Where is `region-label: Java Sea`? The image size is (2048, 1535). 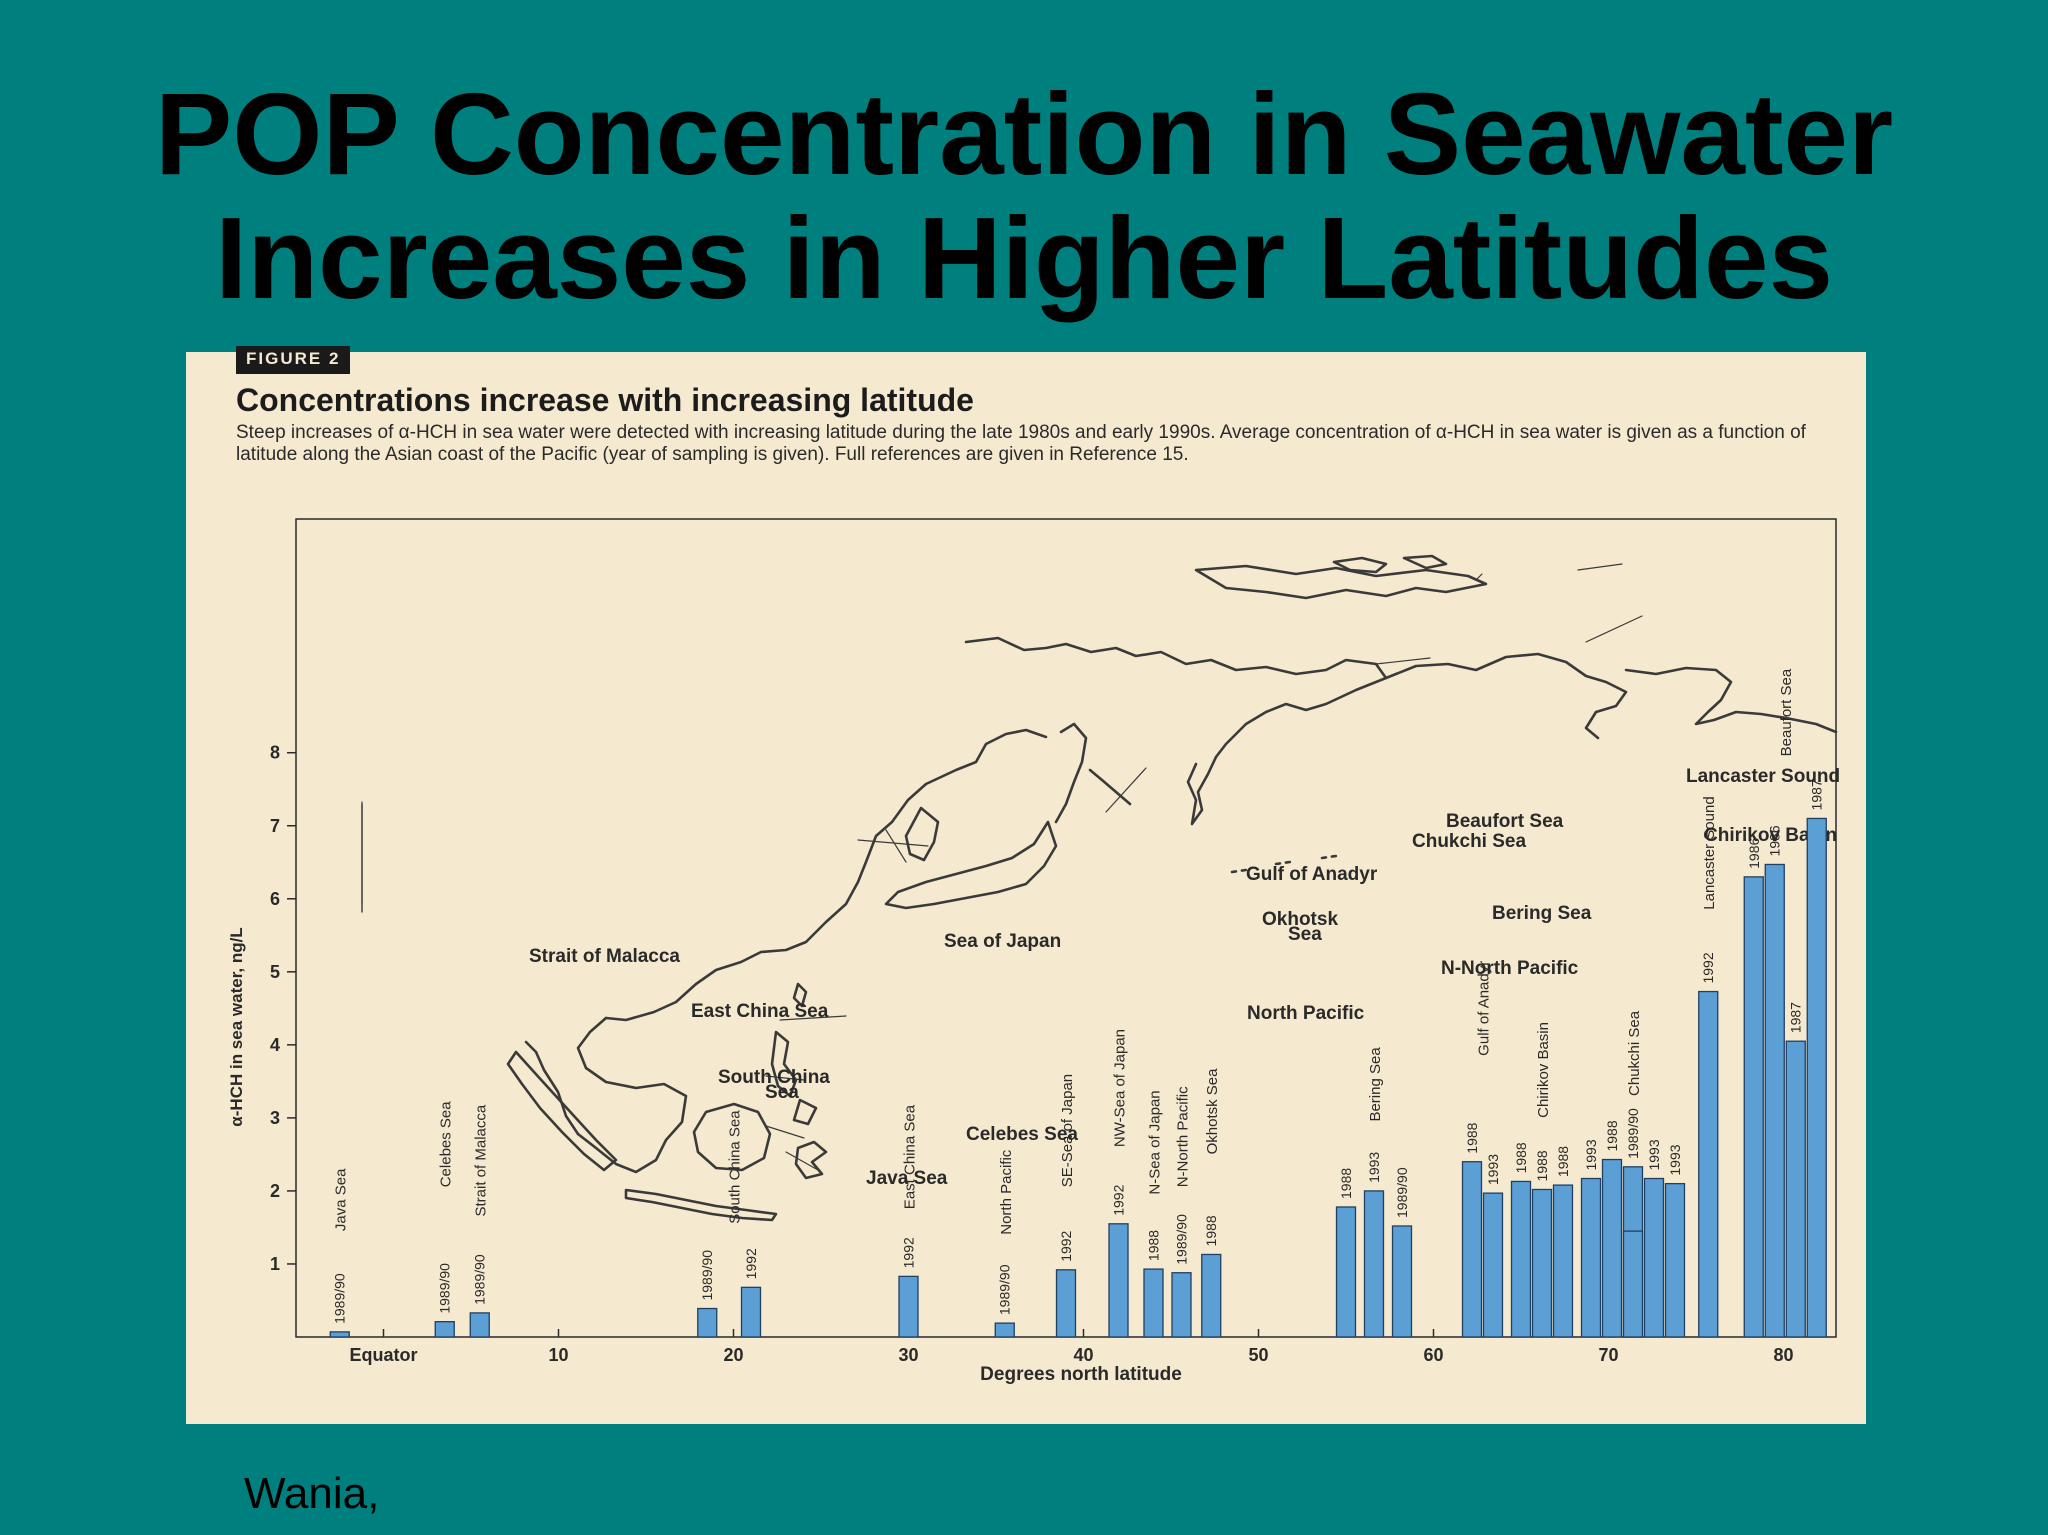
region-label: Java Sea is located at coordinates (341, 1199).